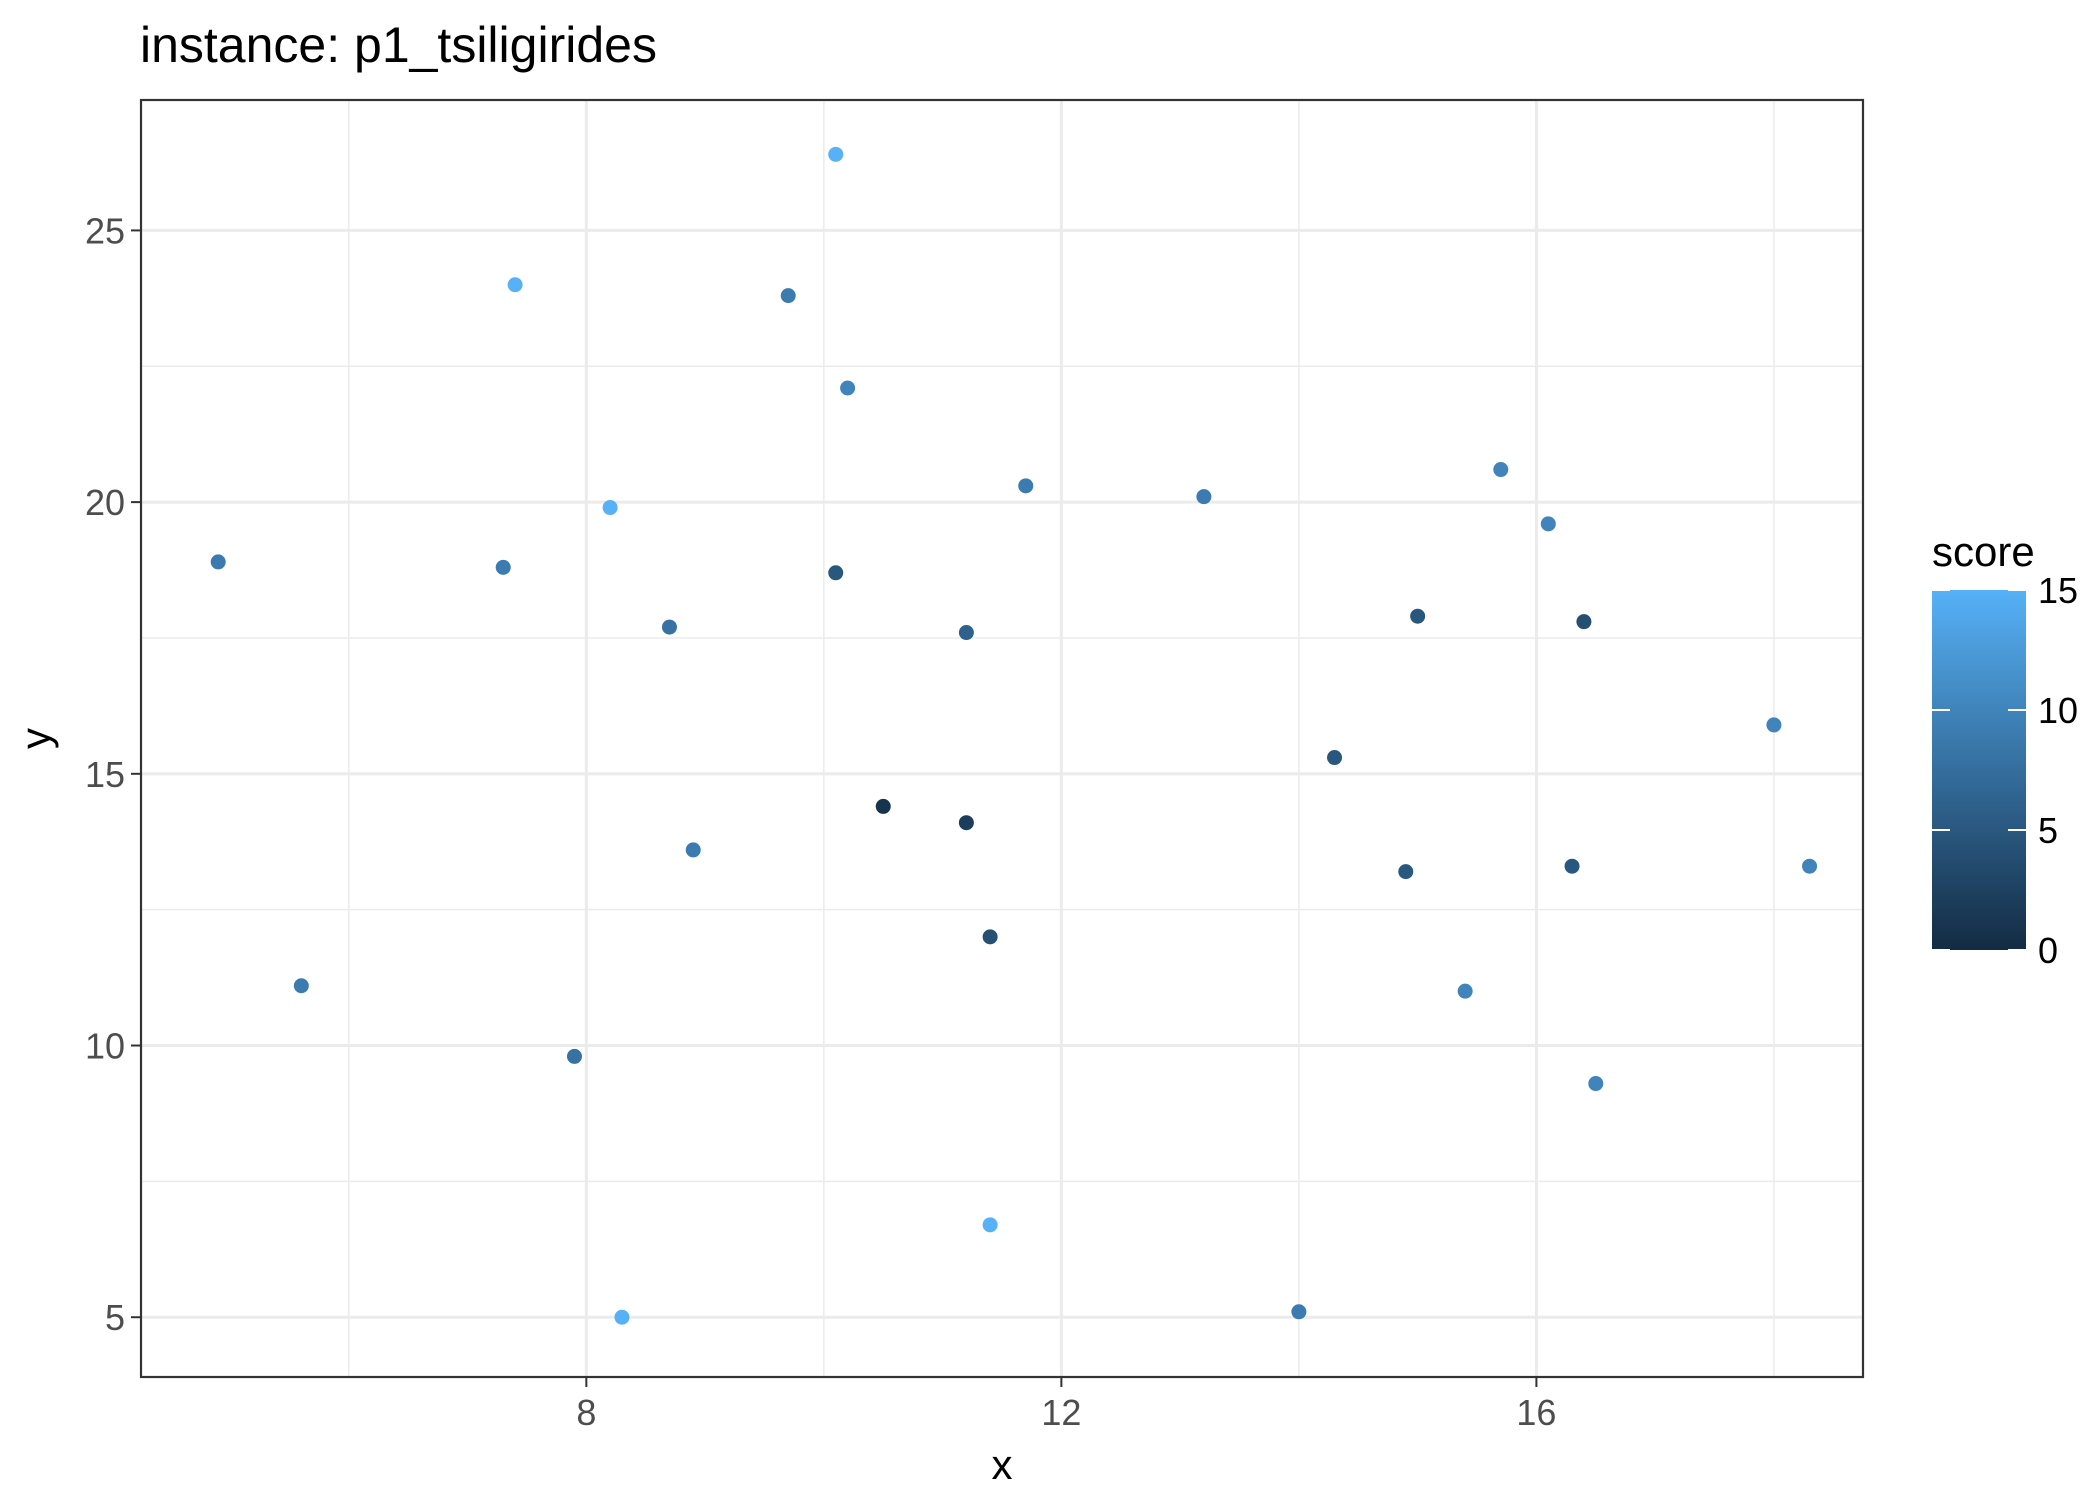 The image size is (2100, 1500). I want to click on legend-tick-label: 0, so click(2048, 950).